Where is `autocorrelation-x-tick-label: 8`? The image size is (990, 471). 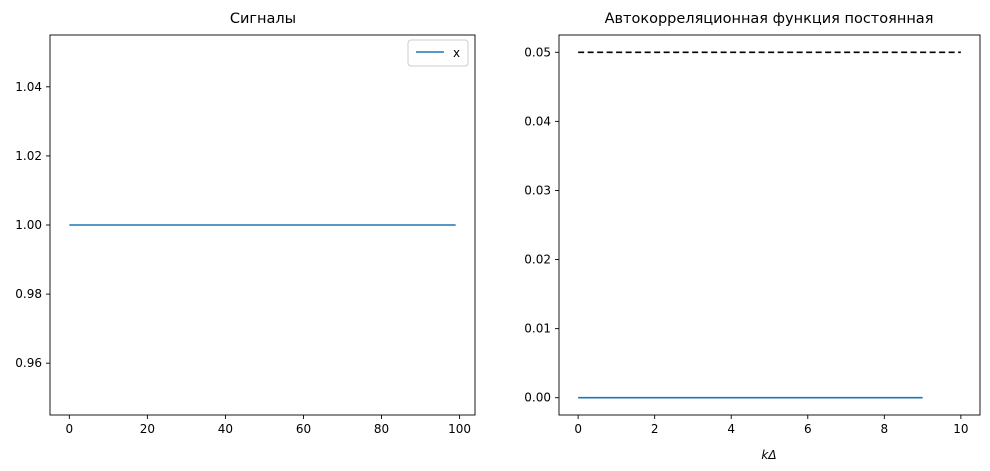 autocorrelation-x-tick-label: 8 is located at coordinates (884, 429).